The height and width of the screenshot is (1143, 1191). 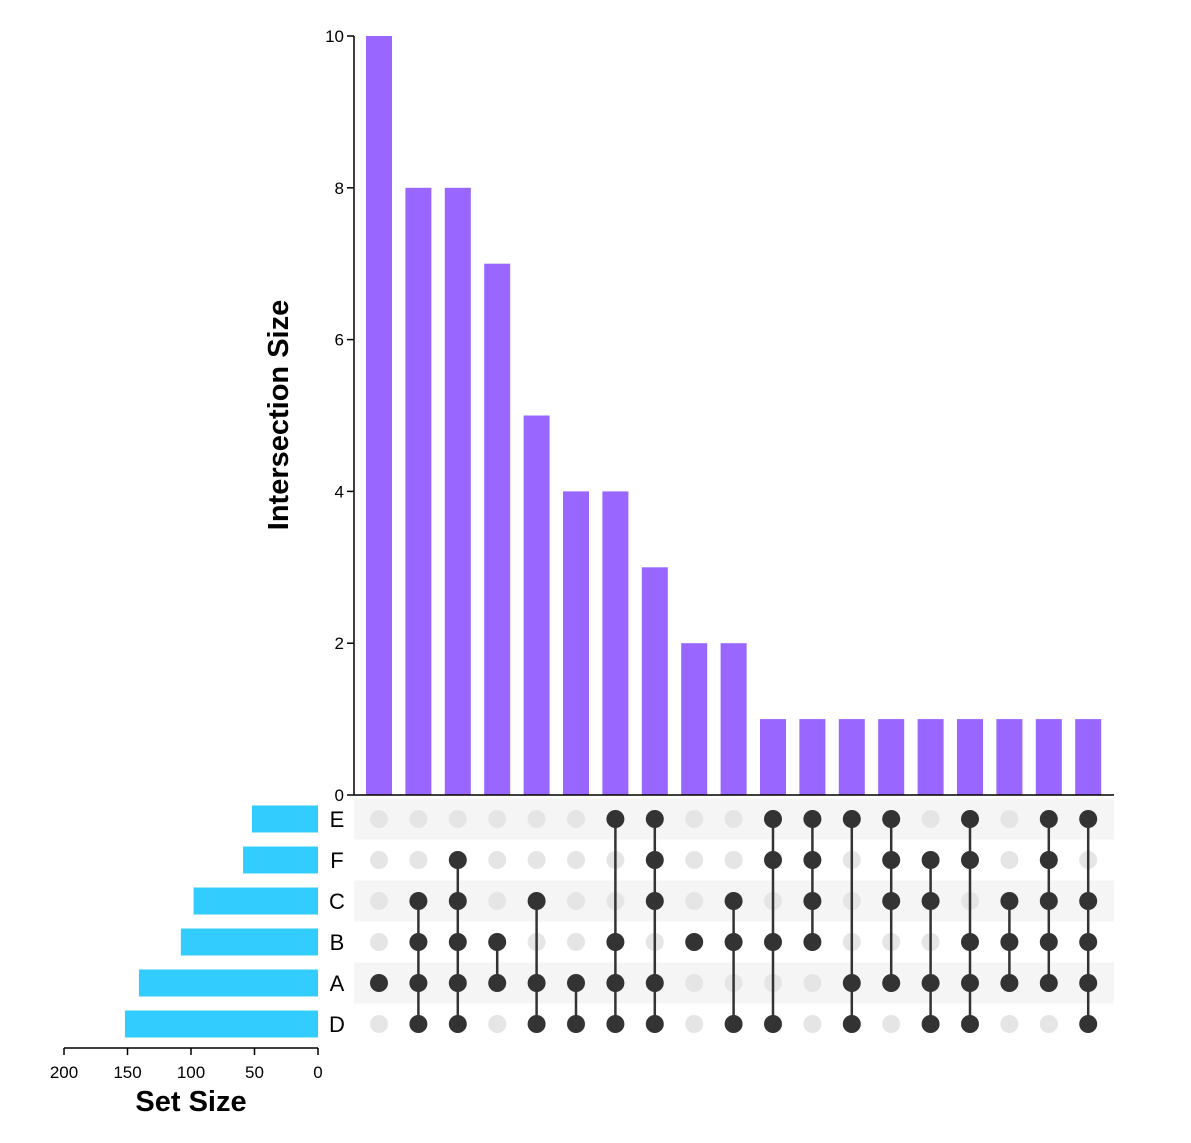 I want to click on intersection-matrix, so click(x=734, y=921).